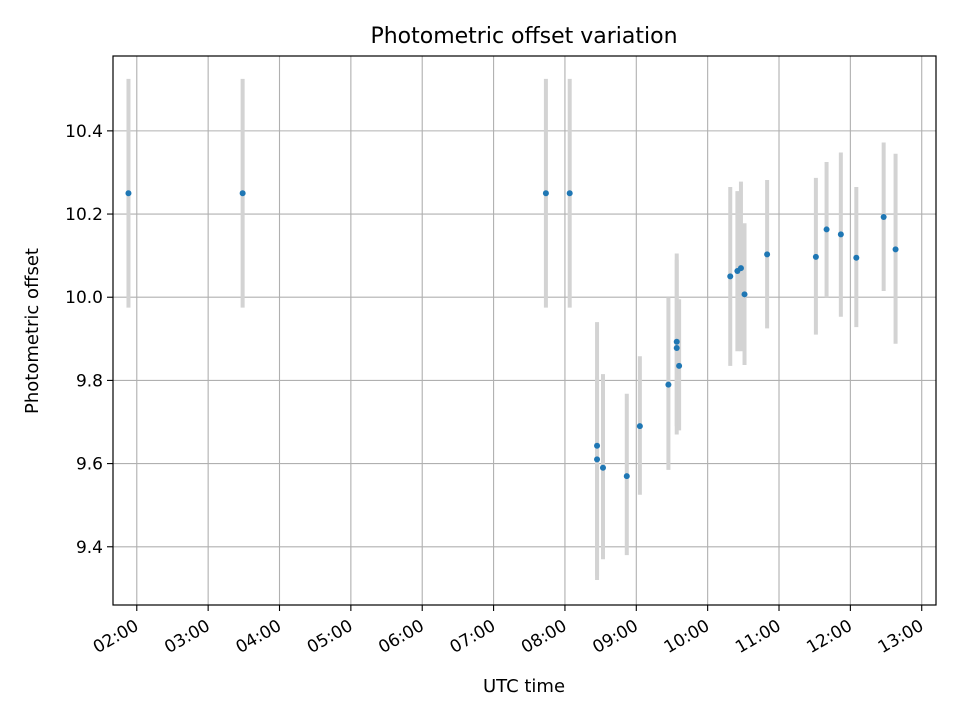 The image size is (960, 720). I want to click on y-tick-label: 9.8, so click(89, 381).